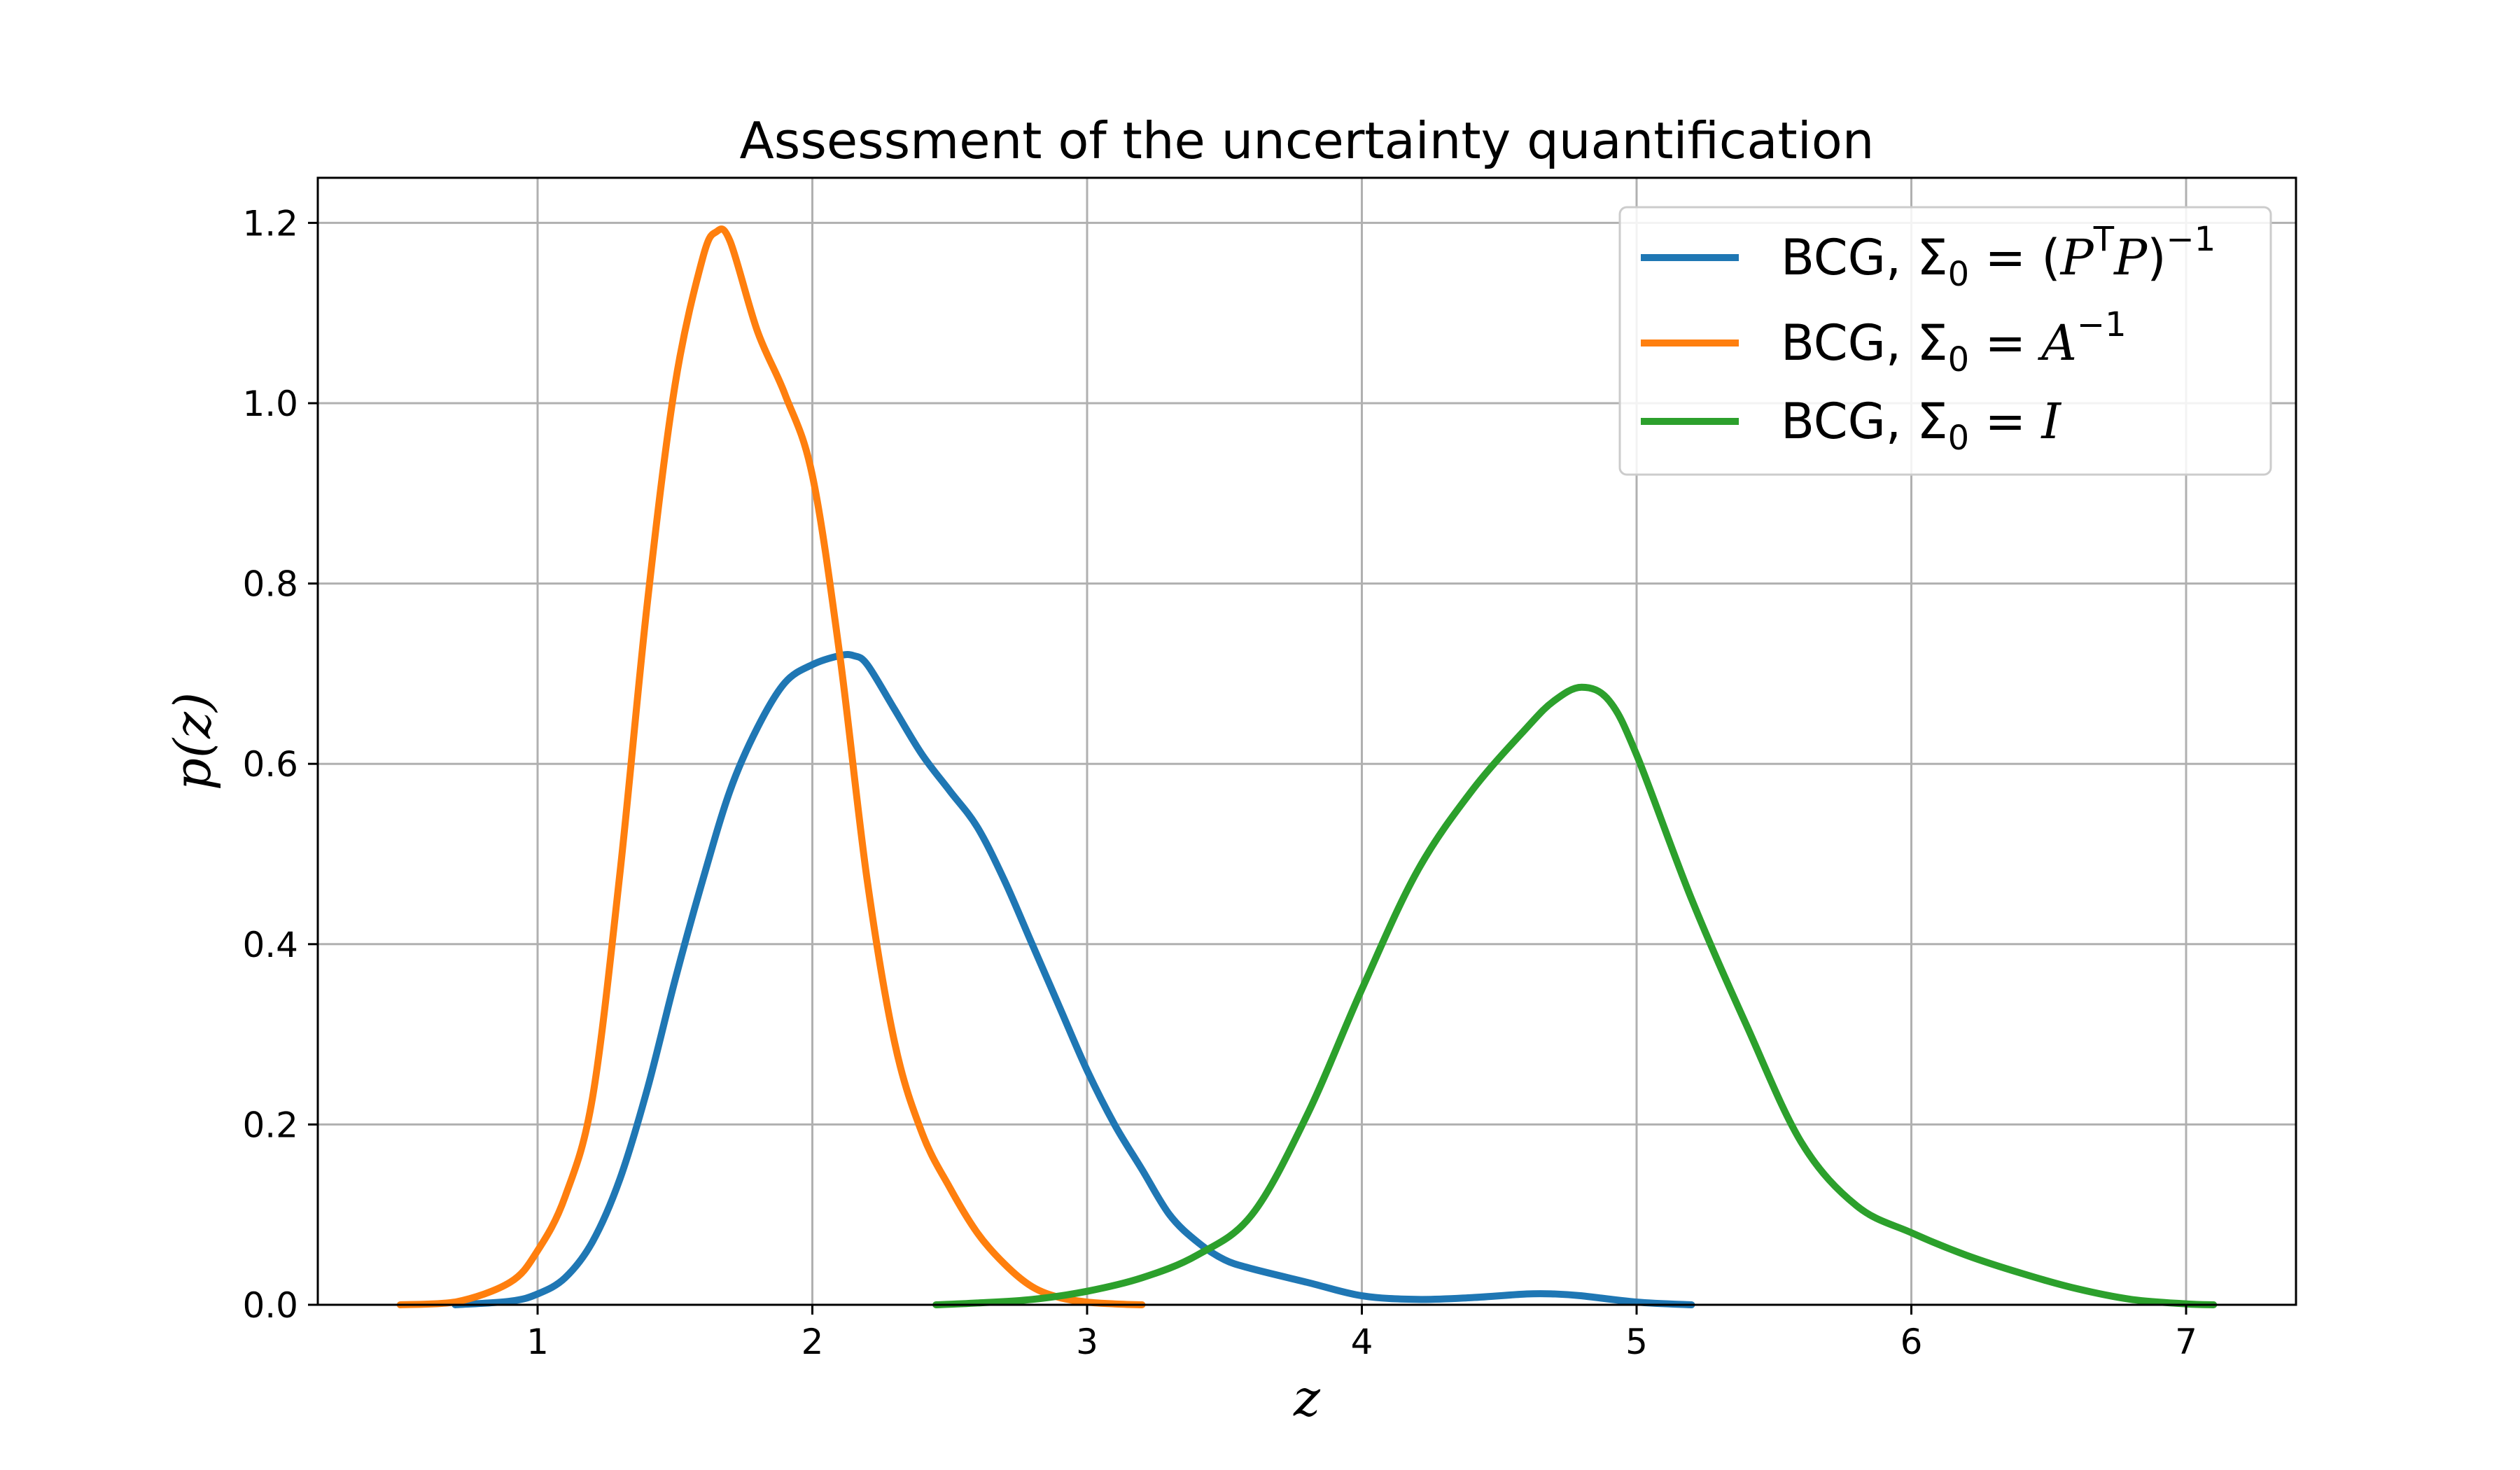 This screenshot has height=1470, width=2520. Describe the element at coordinates (270, 1305) in the screenshot. I see `y-tick-label: 0.0` at that location.